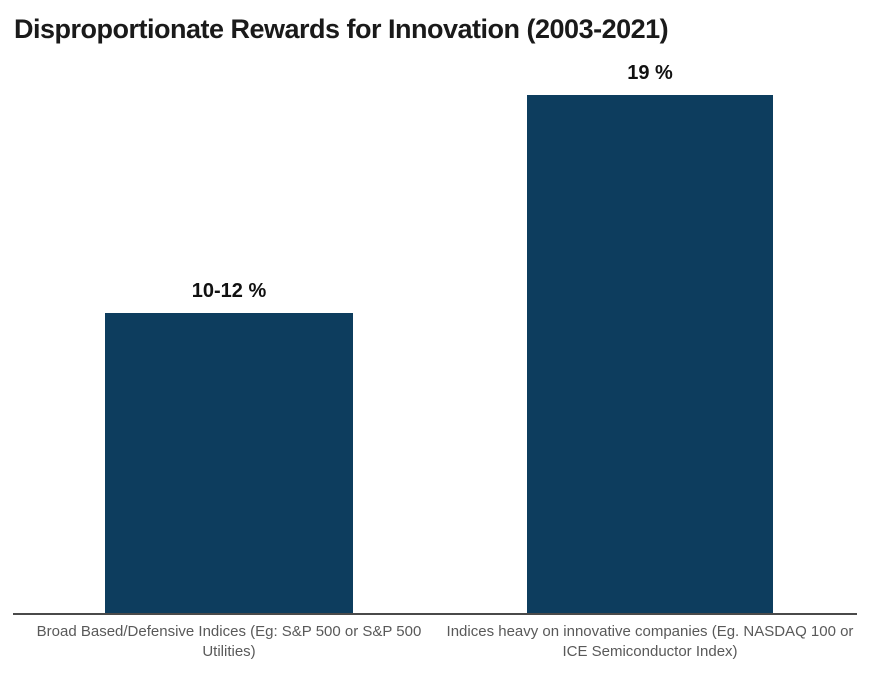  Describe the element at coordinates (435, 614) in the screenshot. I see `x-axis-line` at that location.